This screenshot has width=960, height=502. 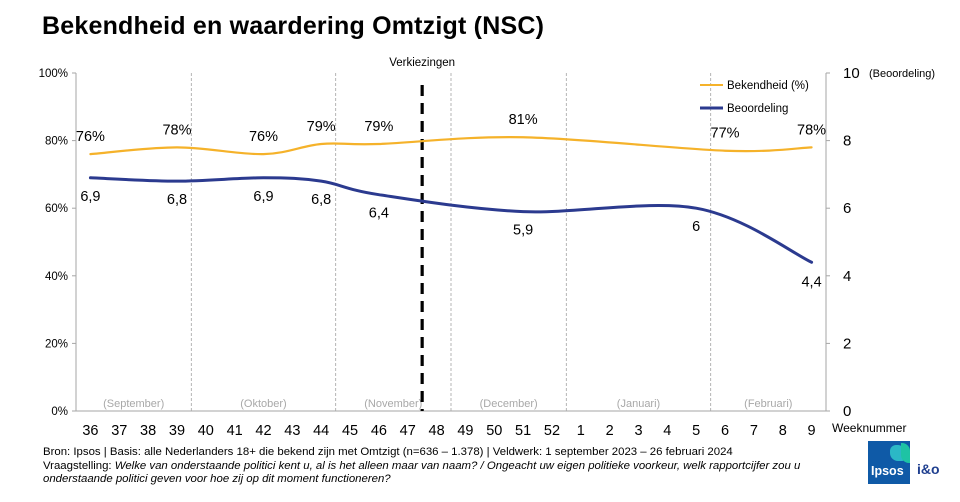 I want to click on x-tick-label: 43, so click(x=292, y=431).